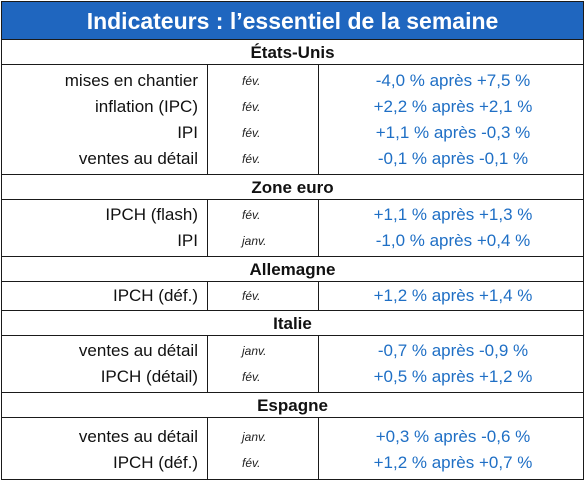 Image resolution: width=588 pixels, height=483 pixels. Describe the element at coordinates (453, 80) in the screenshot. I see `indicator-value: -4,0 % après +7,5 %` at that location.